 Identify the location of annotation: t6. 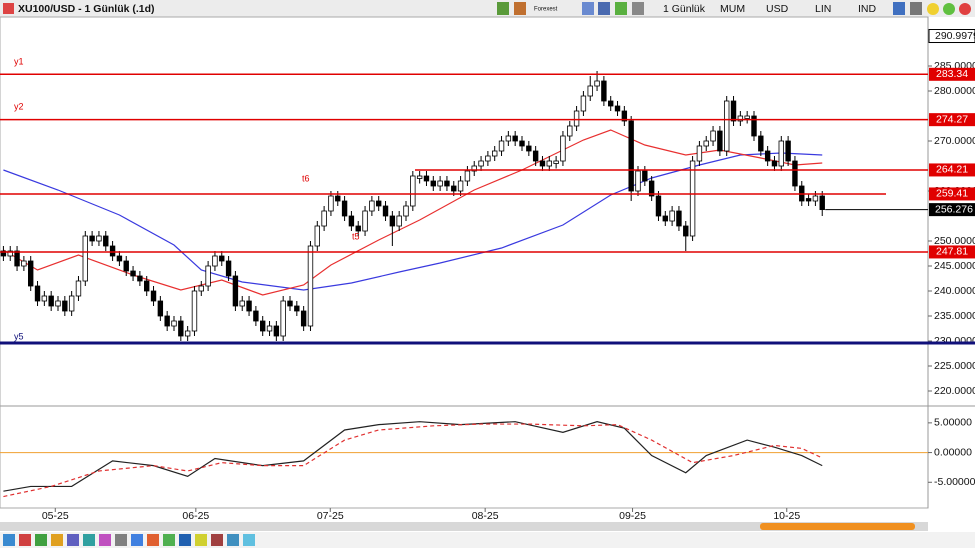
(306, 178).